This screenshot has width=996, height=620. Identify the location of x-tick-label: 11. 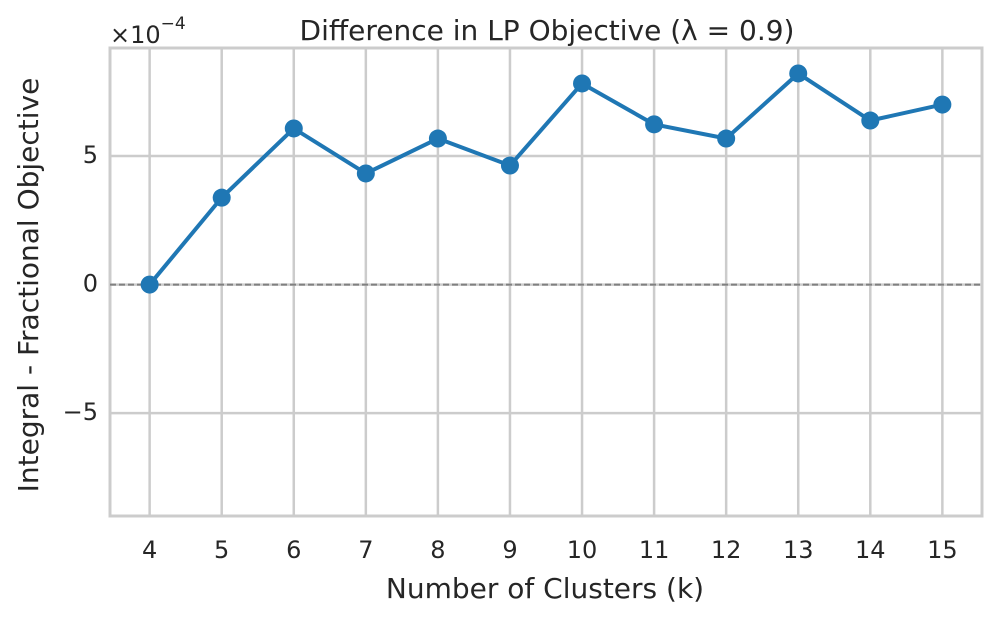
(654, 550).